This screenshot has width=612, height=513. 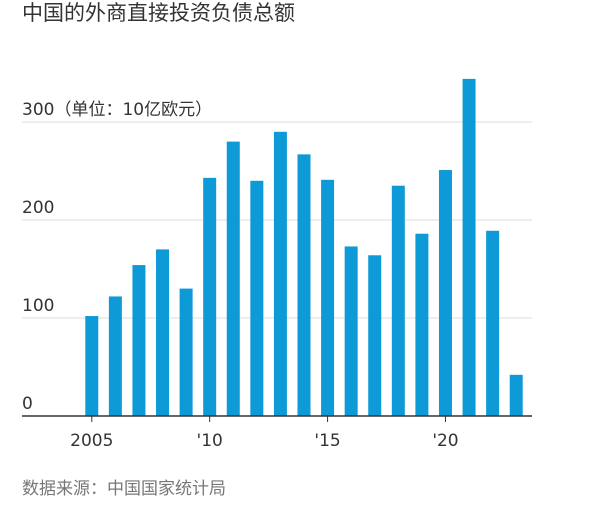 I want to click on y-tick-value: 100, so click(x=38, y=306).